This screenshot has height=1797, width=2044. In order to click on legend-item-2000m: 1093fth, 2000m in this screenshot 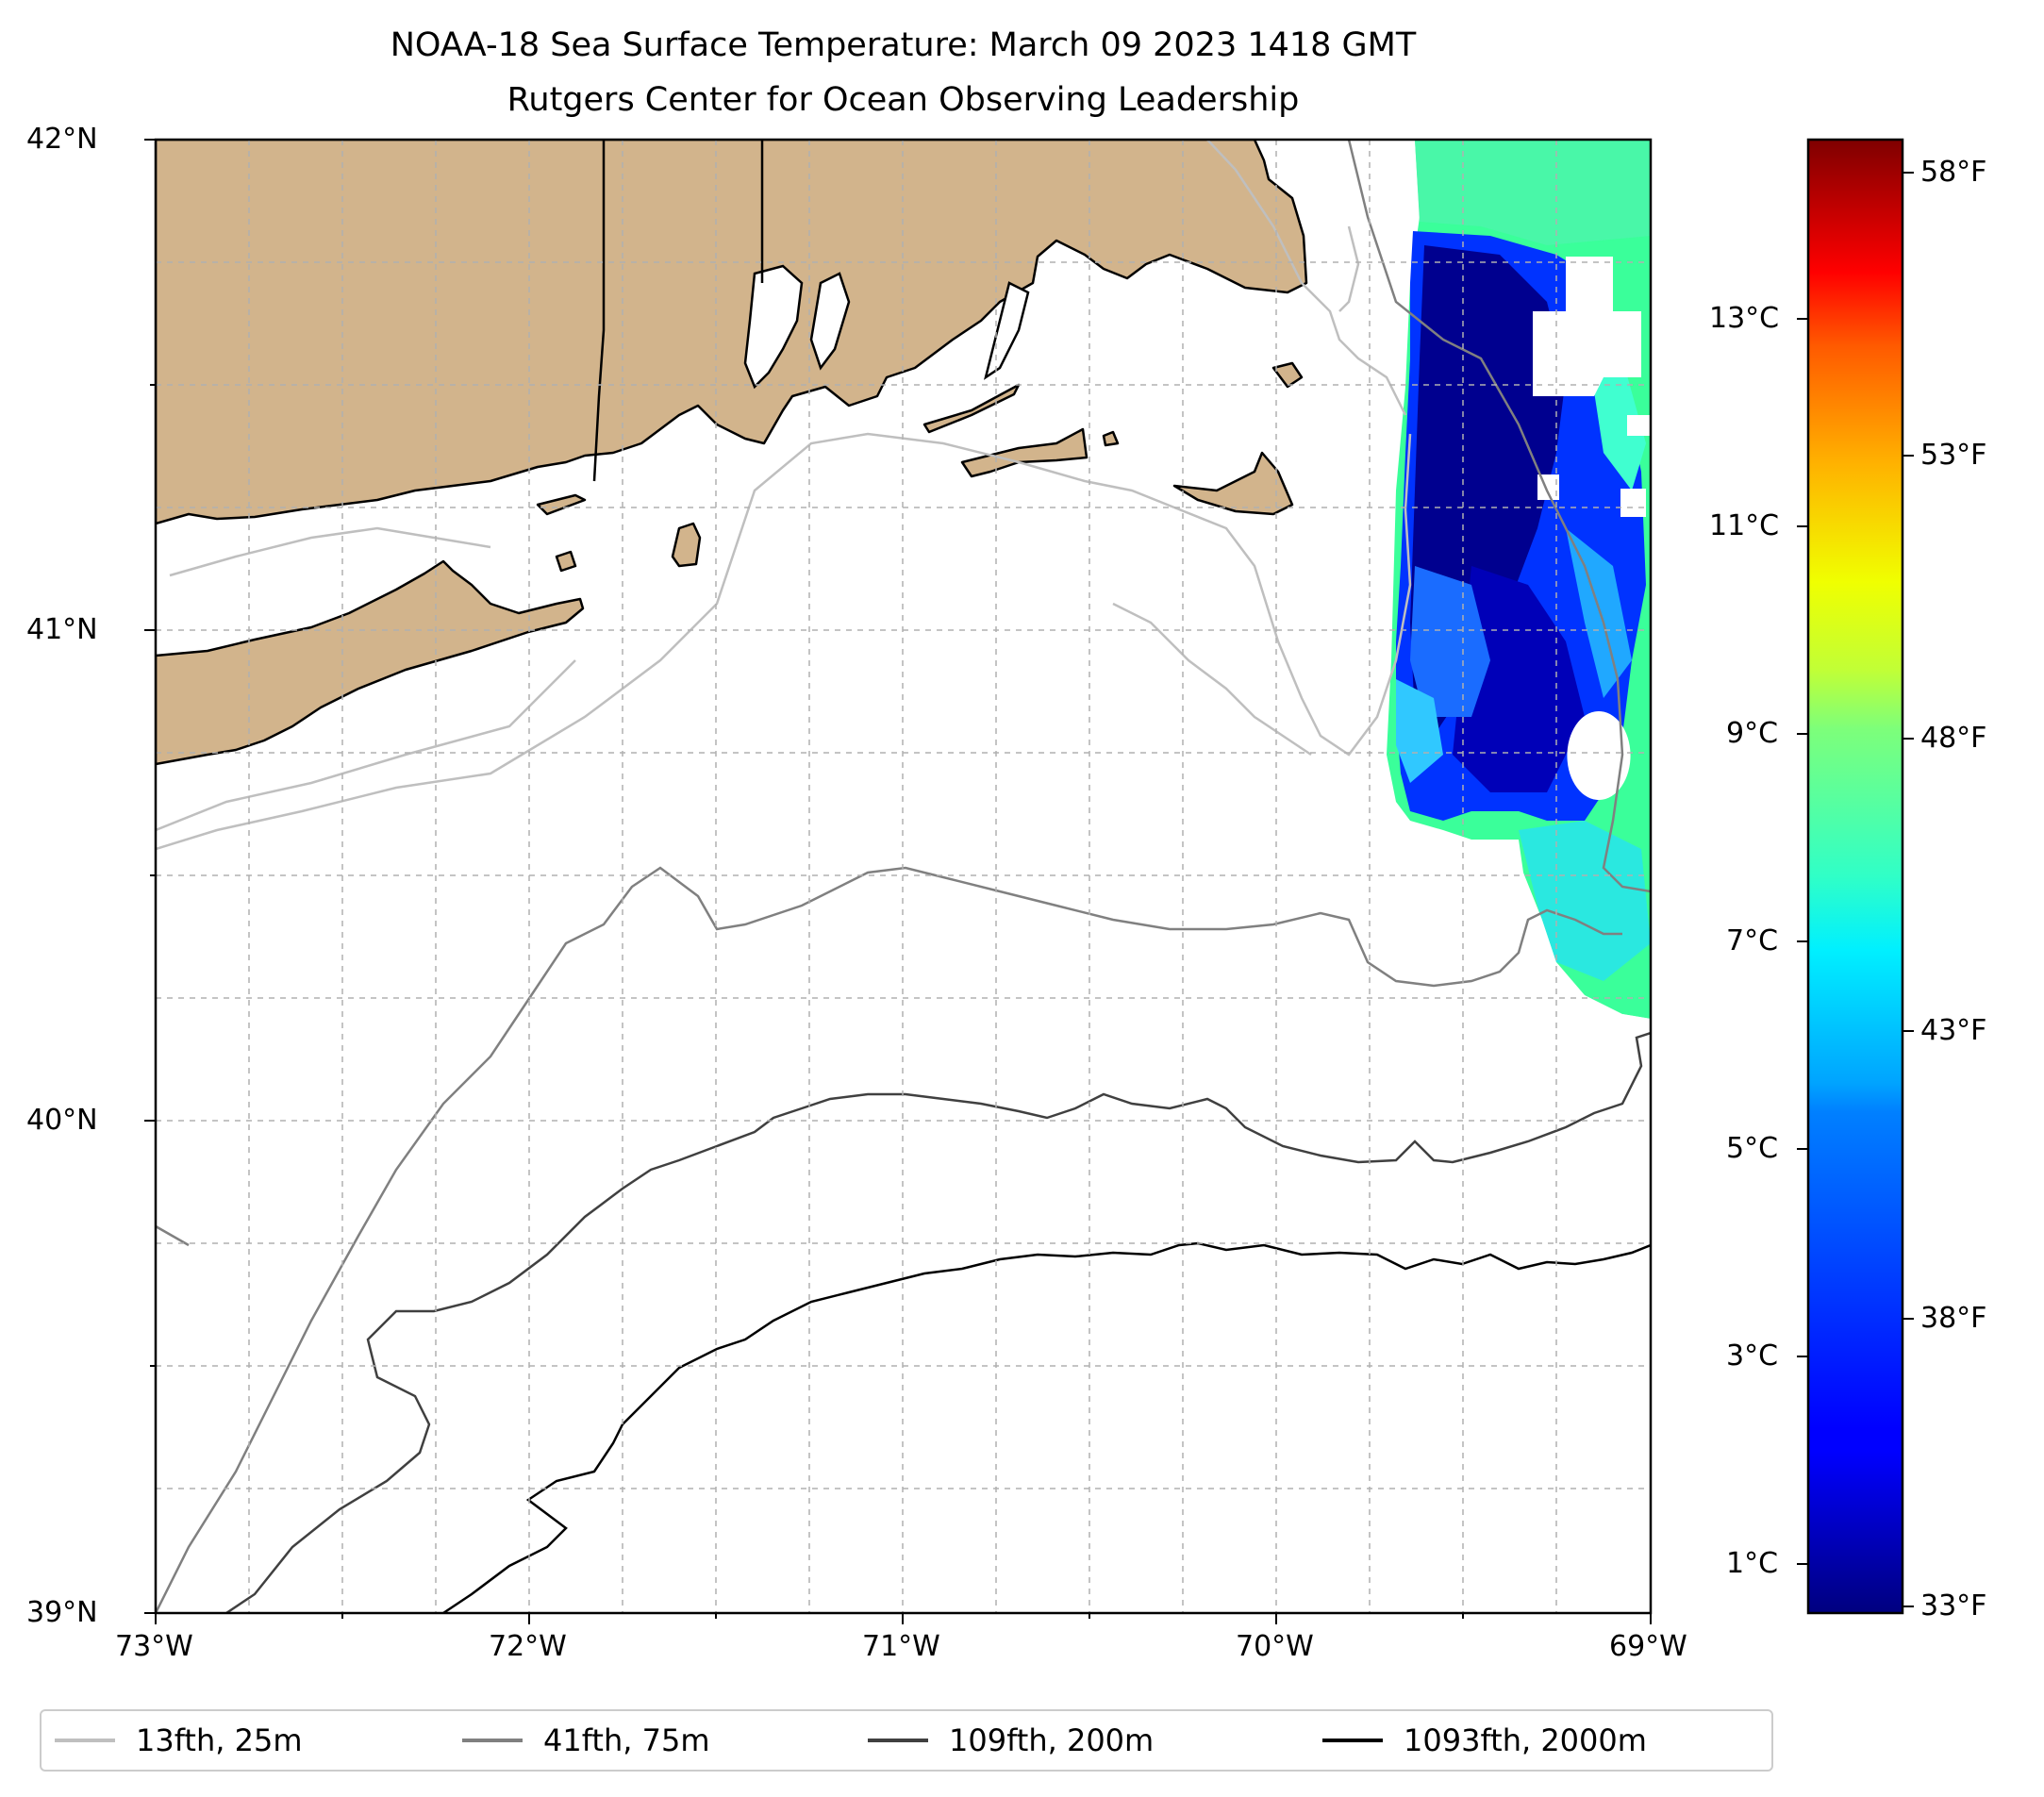, I will do `click(1485, 1740)`.